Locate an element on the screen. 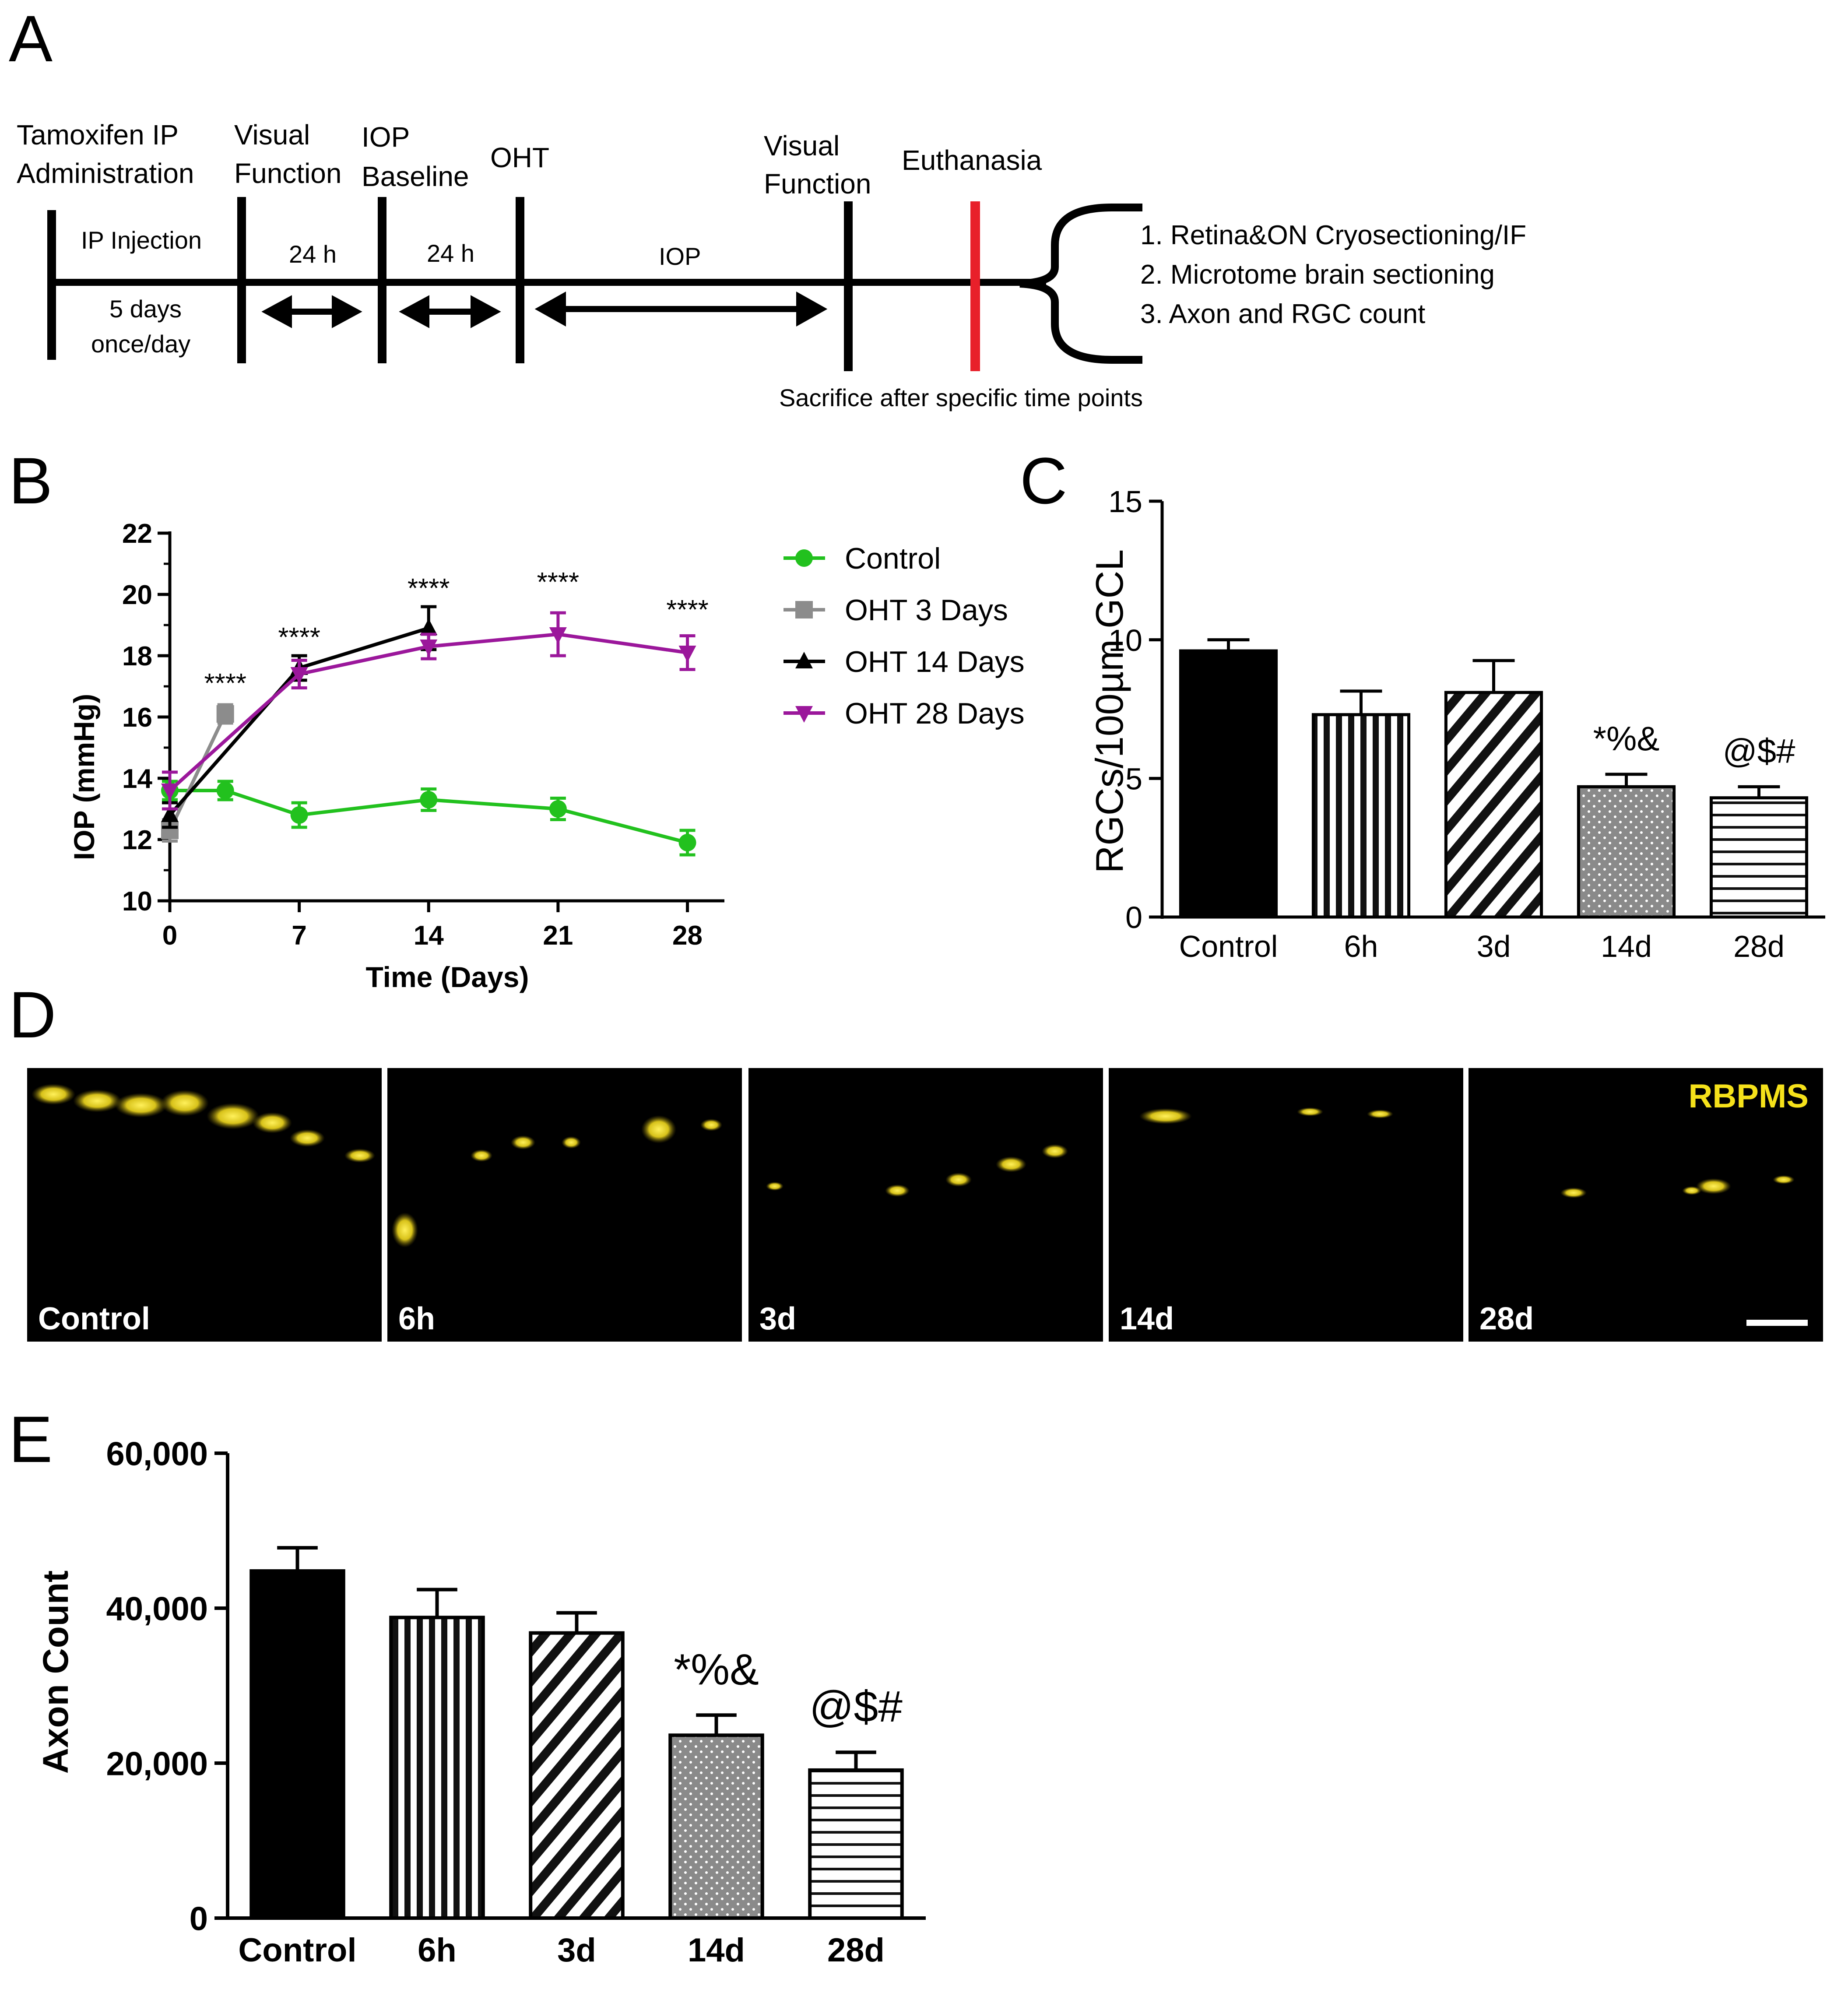 This screenshot has height=1989, width=1848. significance-label: @$# is located at coordinates (856, 1706).